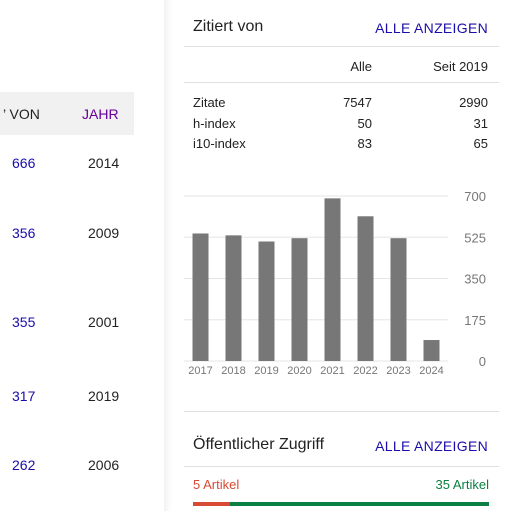 The image size is (511, 511). Describe the element at coordinates (475, 320) in the screenshot. I see `y-tick-label: 175` at that location.